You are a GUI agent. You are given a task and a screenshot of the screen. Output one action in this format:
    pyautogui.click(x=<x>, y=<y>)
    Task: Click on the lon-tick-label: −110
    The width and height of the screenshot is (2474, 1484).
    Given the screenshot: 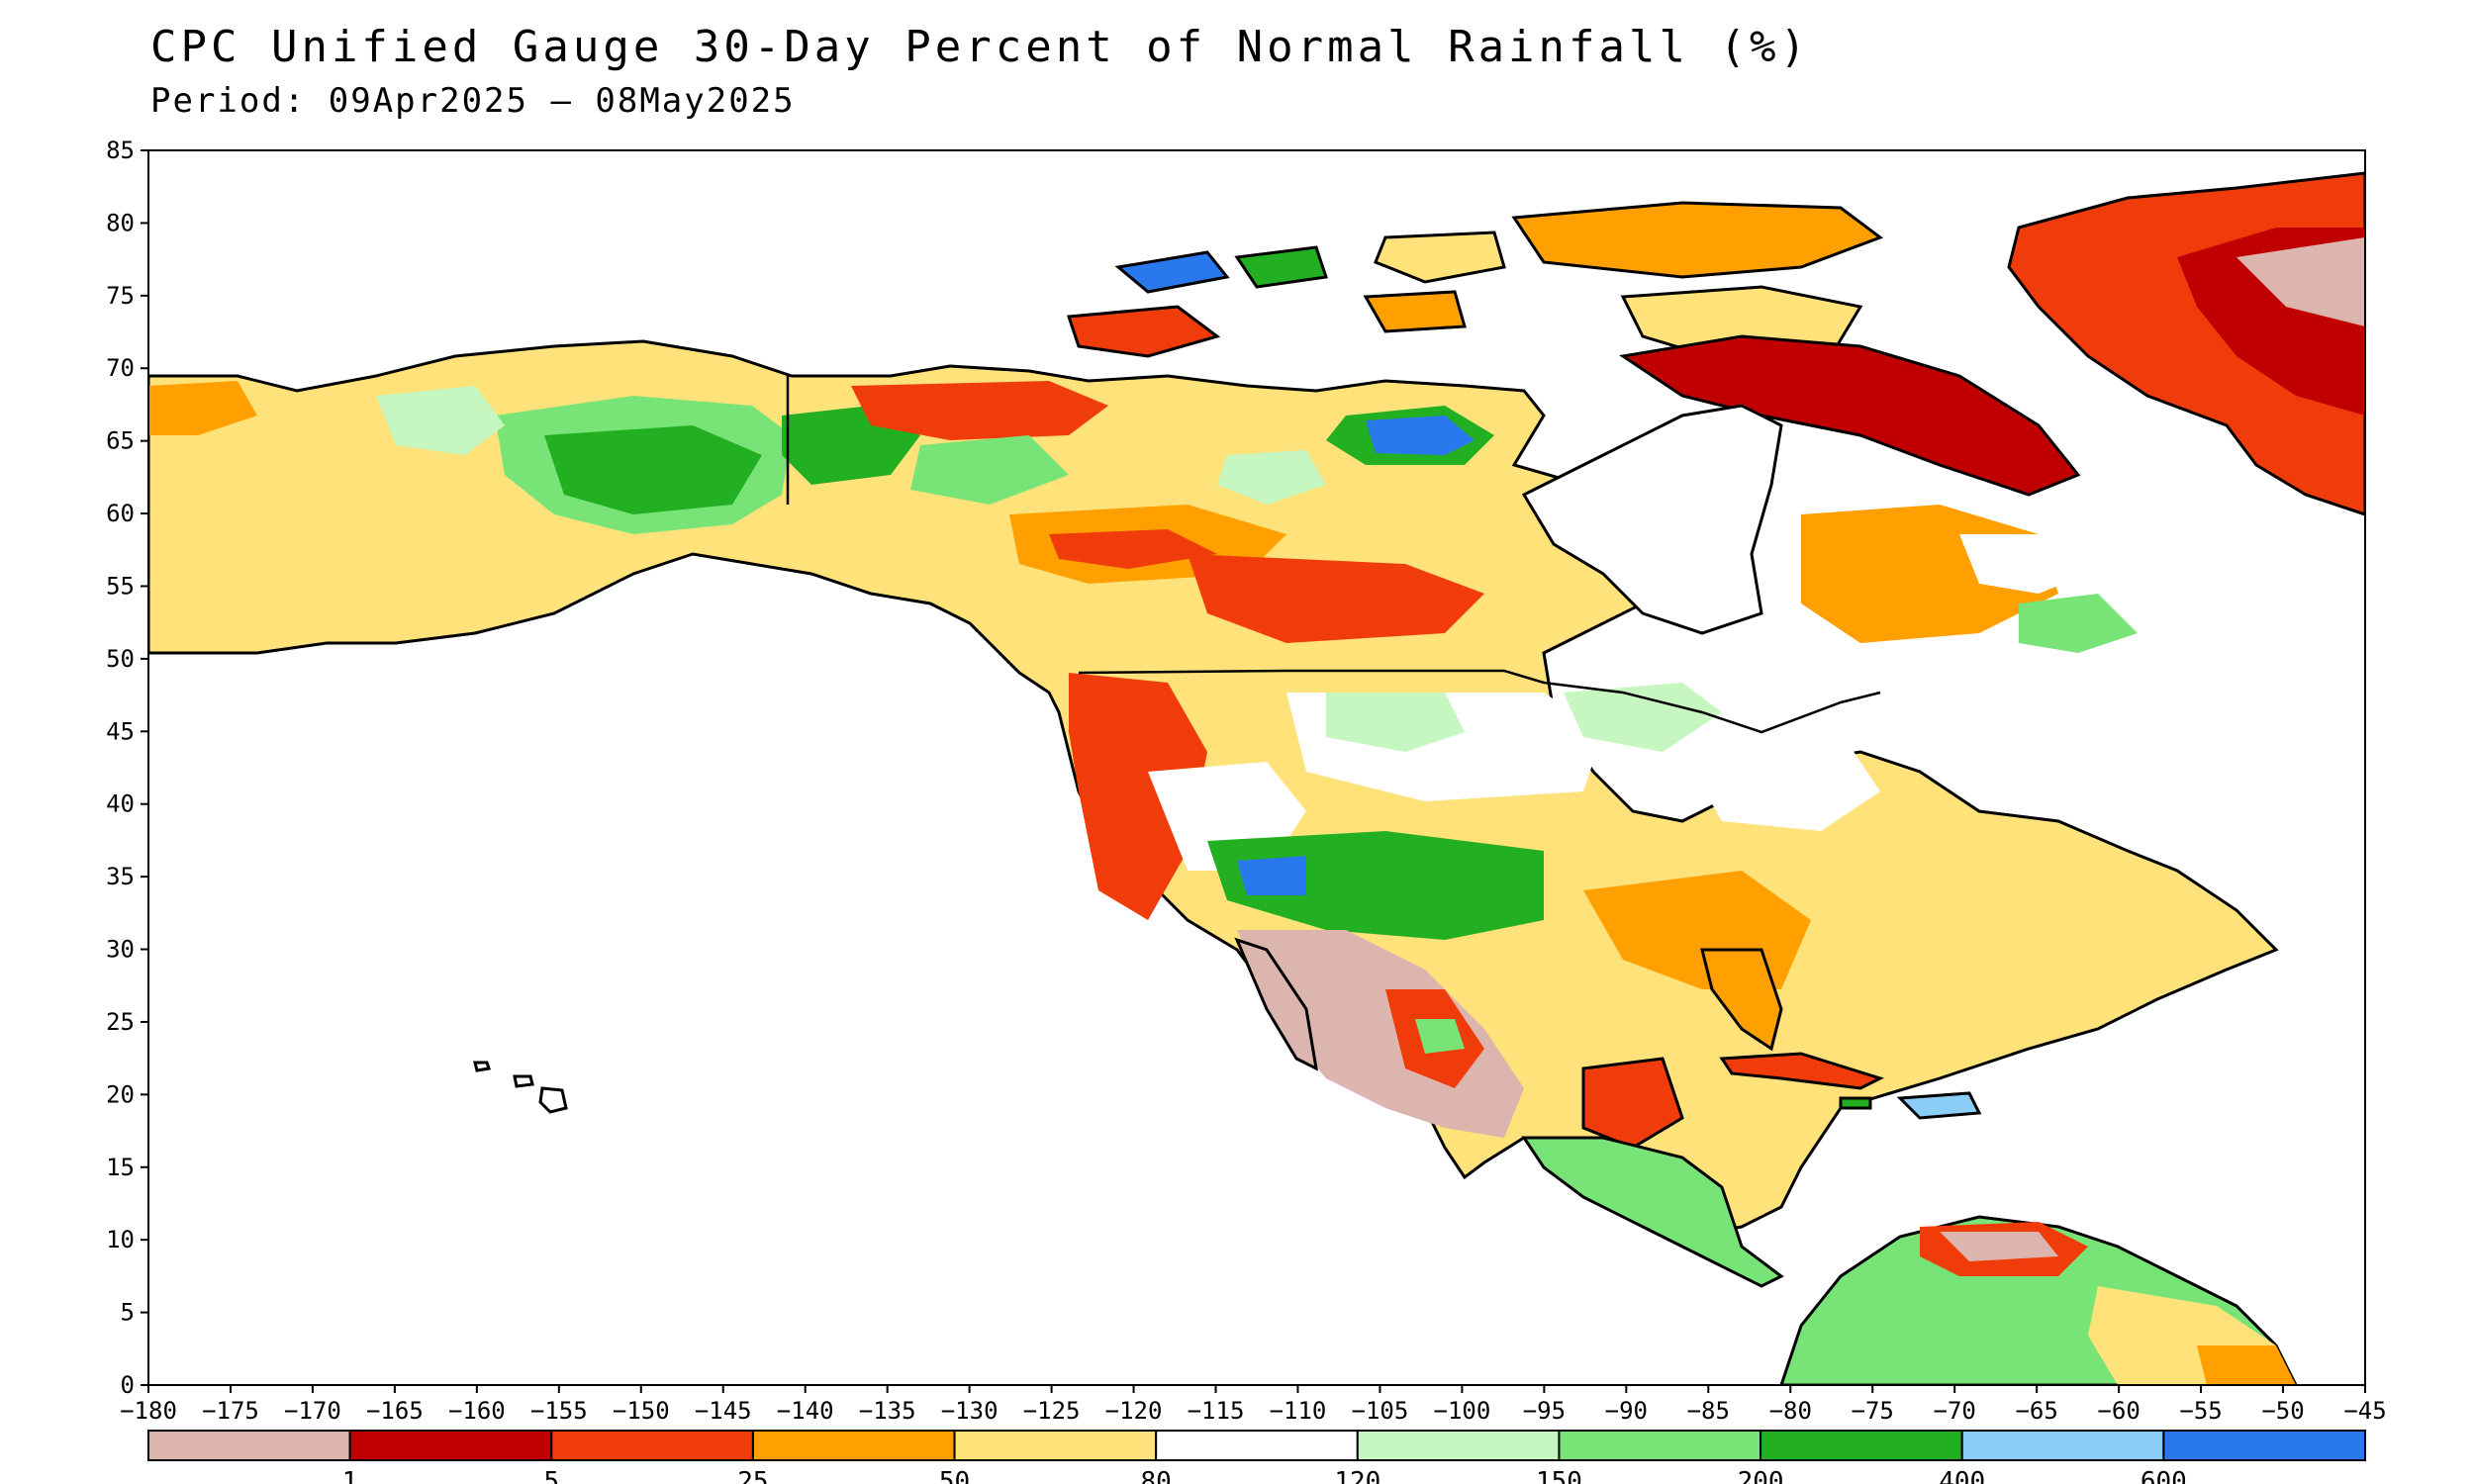 What is the action you would take?
    pyautogui.click(x=1298, y=1411)
    